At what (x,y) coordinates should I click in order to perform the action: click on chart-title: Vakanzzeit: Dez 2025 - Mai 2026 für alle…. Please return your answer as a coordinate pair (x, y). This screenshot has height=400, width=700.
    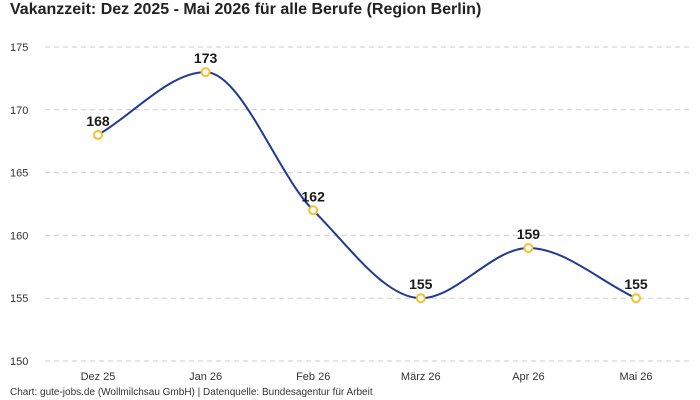
    Looking at the image, I should click on (246, 9).